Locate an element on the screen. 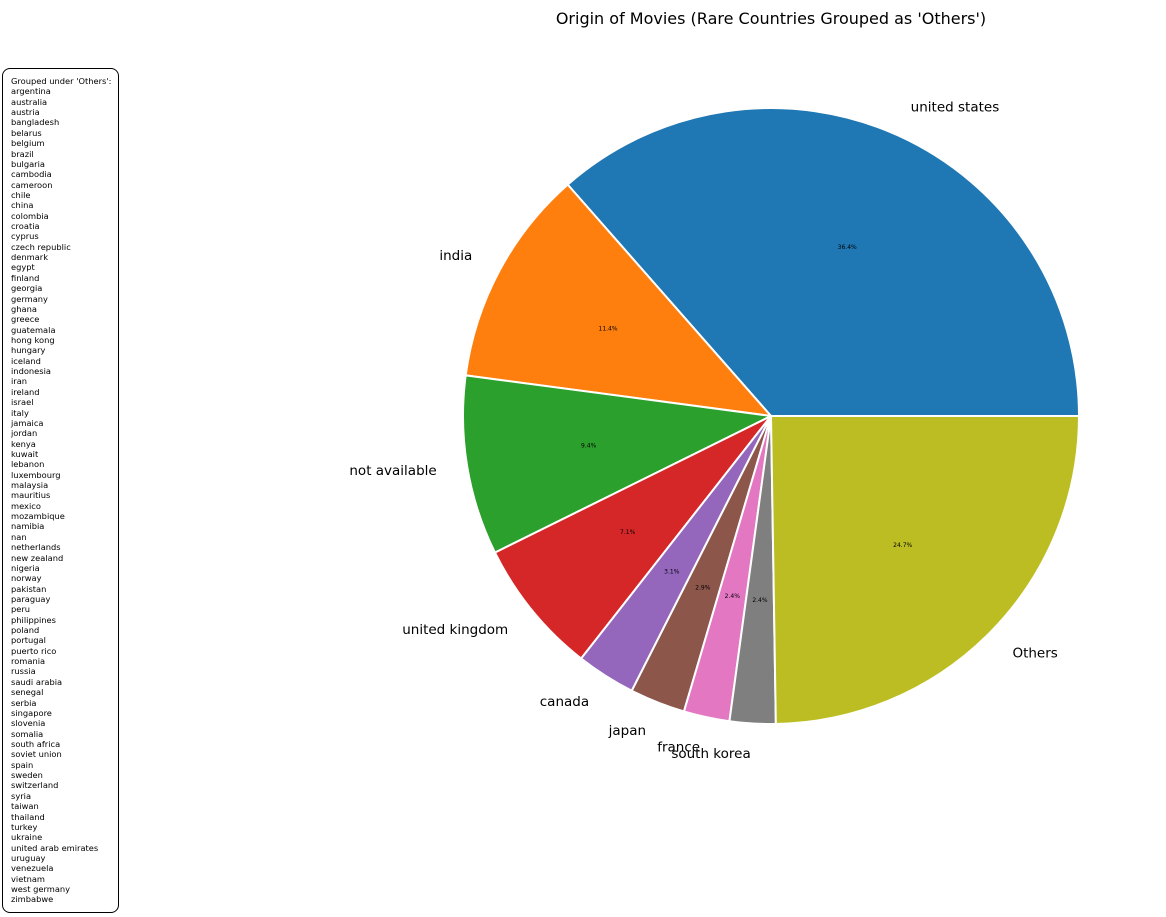  others-list-item: romania is located at coordinates (28, 661).